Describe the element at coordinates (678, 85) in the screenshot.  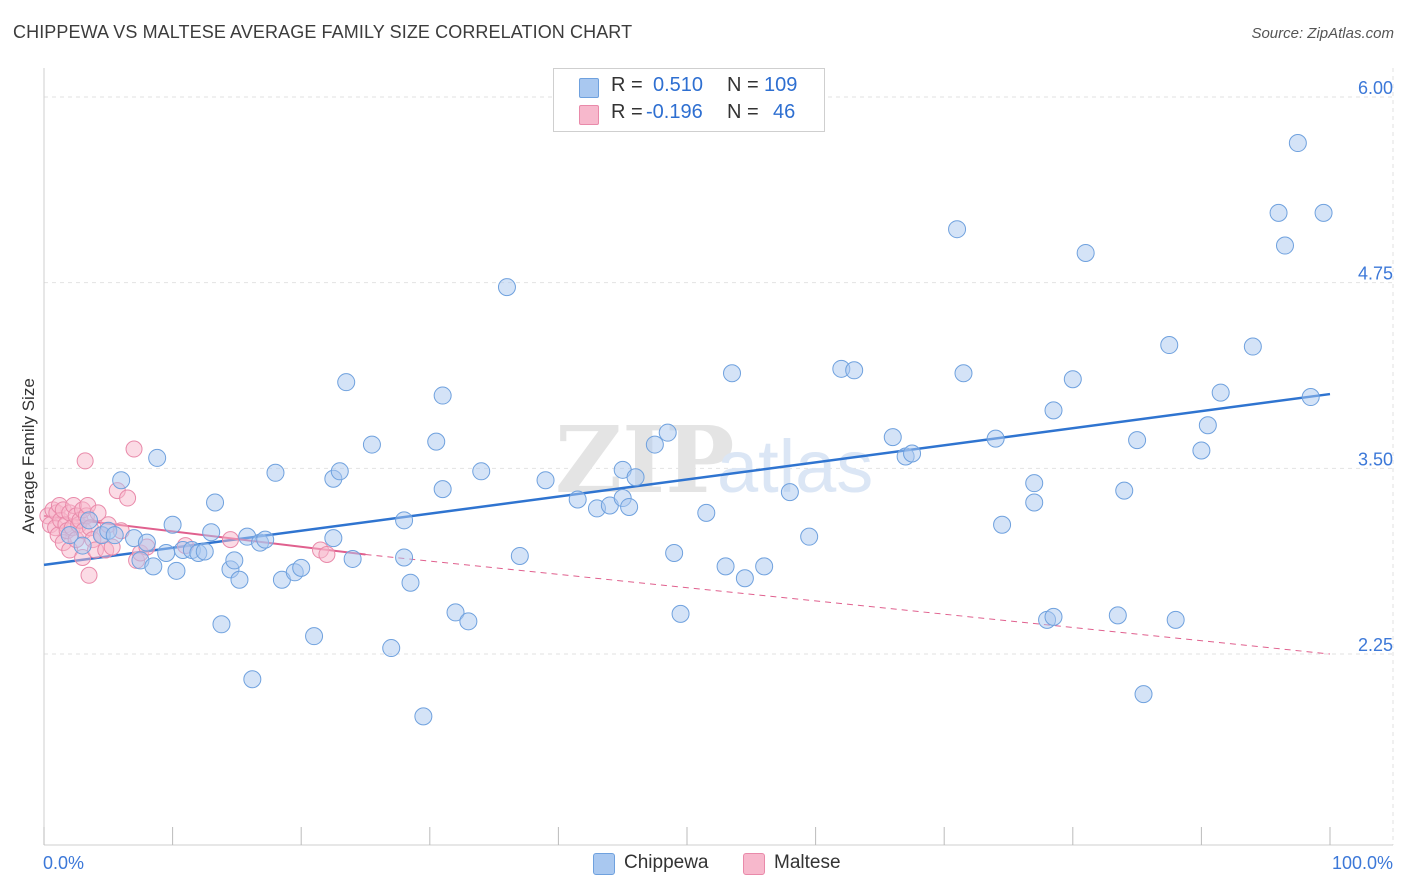
I see `r-value: 0.510` at that location.